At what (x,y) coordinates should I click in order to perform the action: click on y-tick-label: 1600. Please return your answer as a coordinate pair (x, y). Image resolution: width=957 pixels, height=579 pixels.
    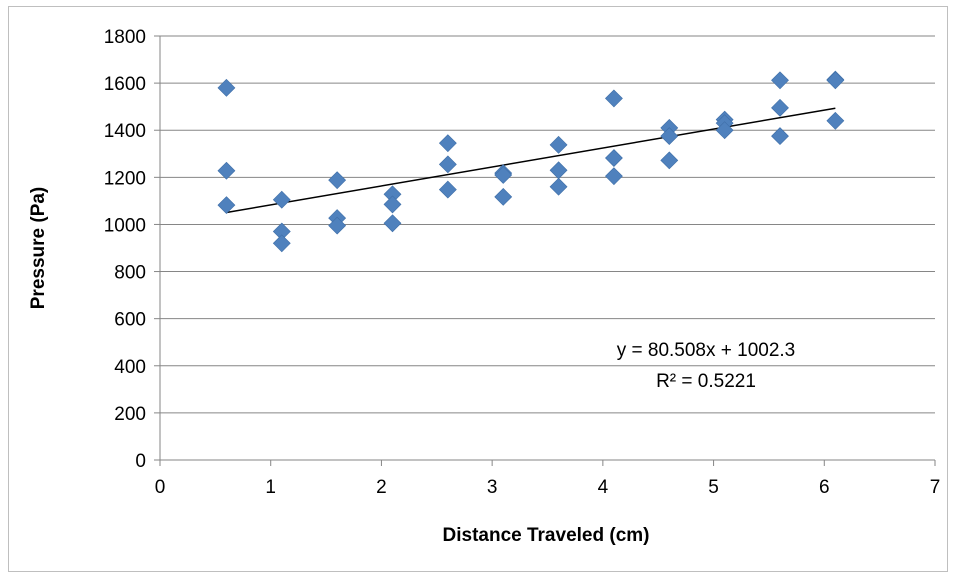
    Looking at the image, I should click on (125, 84).